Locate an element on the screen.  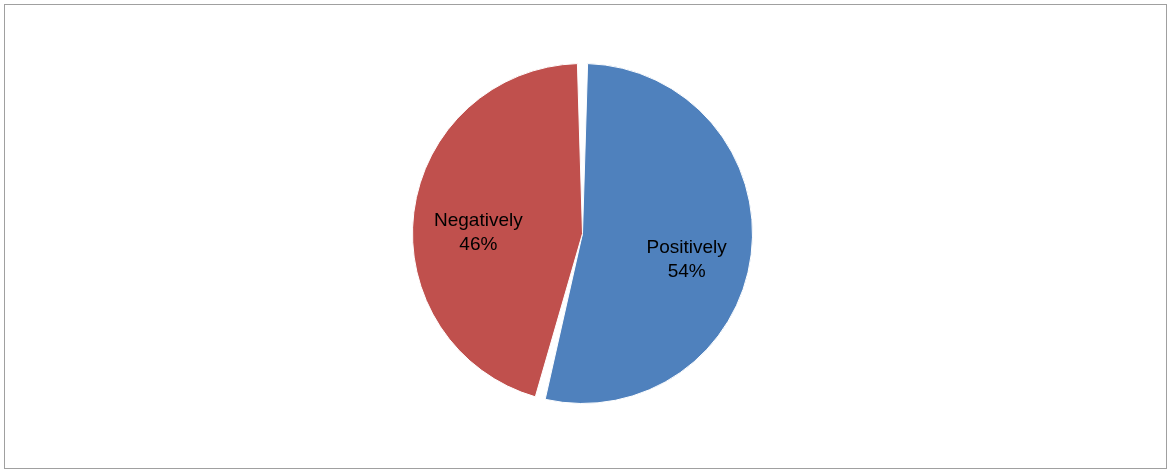
data-label: 46% is located at coordinates (478, 244).